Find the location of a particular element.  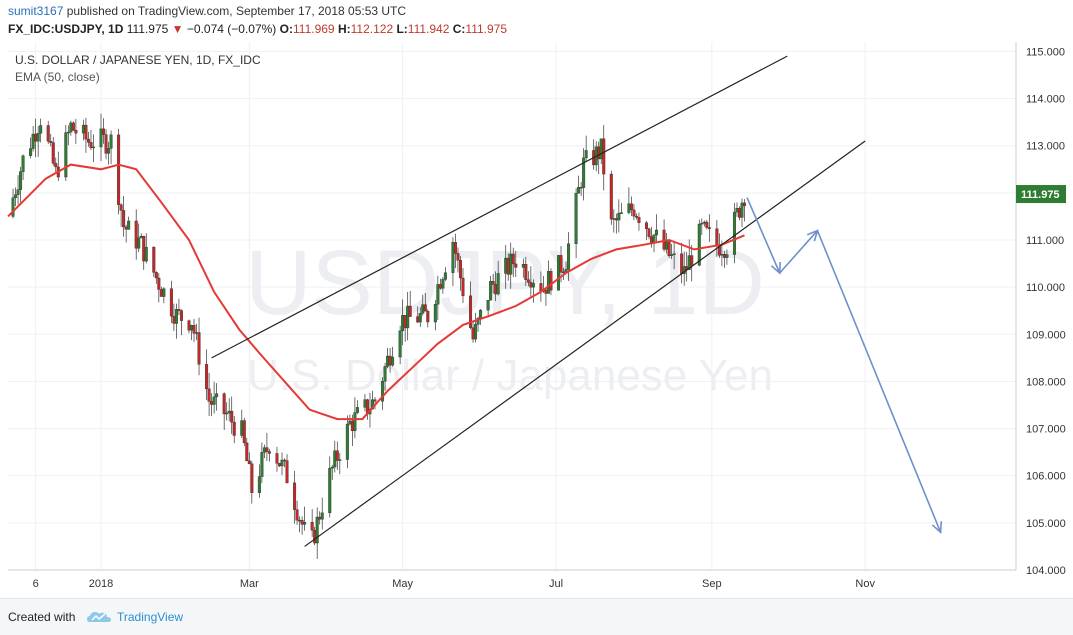

price-tick-label: 108.000 is located at coordinates (1046, 382).